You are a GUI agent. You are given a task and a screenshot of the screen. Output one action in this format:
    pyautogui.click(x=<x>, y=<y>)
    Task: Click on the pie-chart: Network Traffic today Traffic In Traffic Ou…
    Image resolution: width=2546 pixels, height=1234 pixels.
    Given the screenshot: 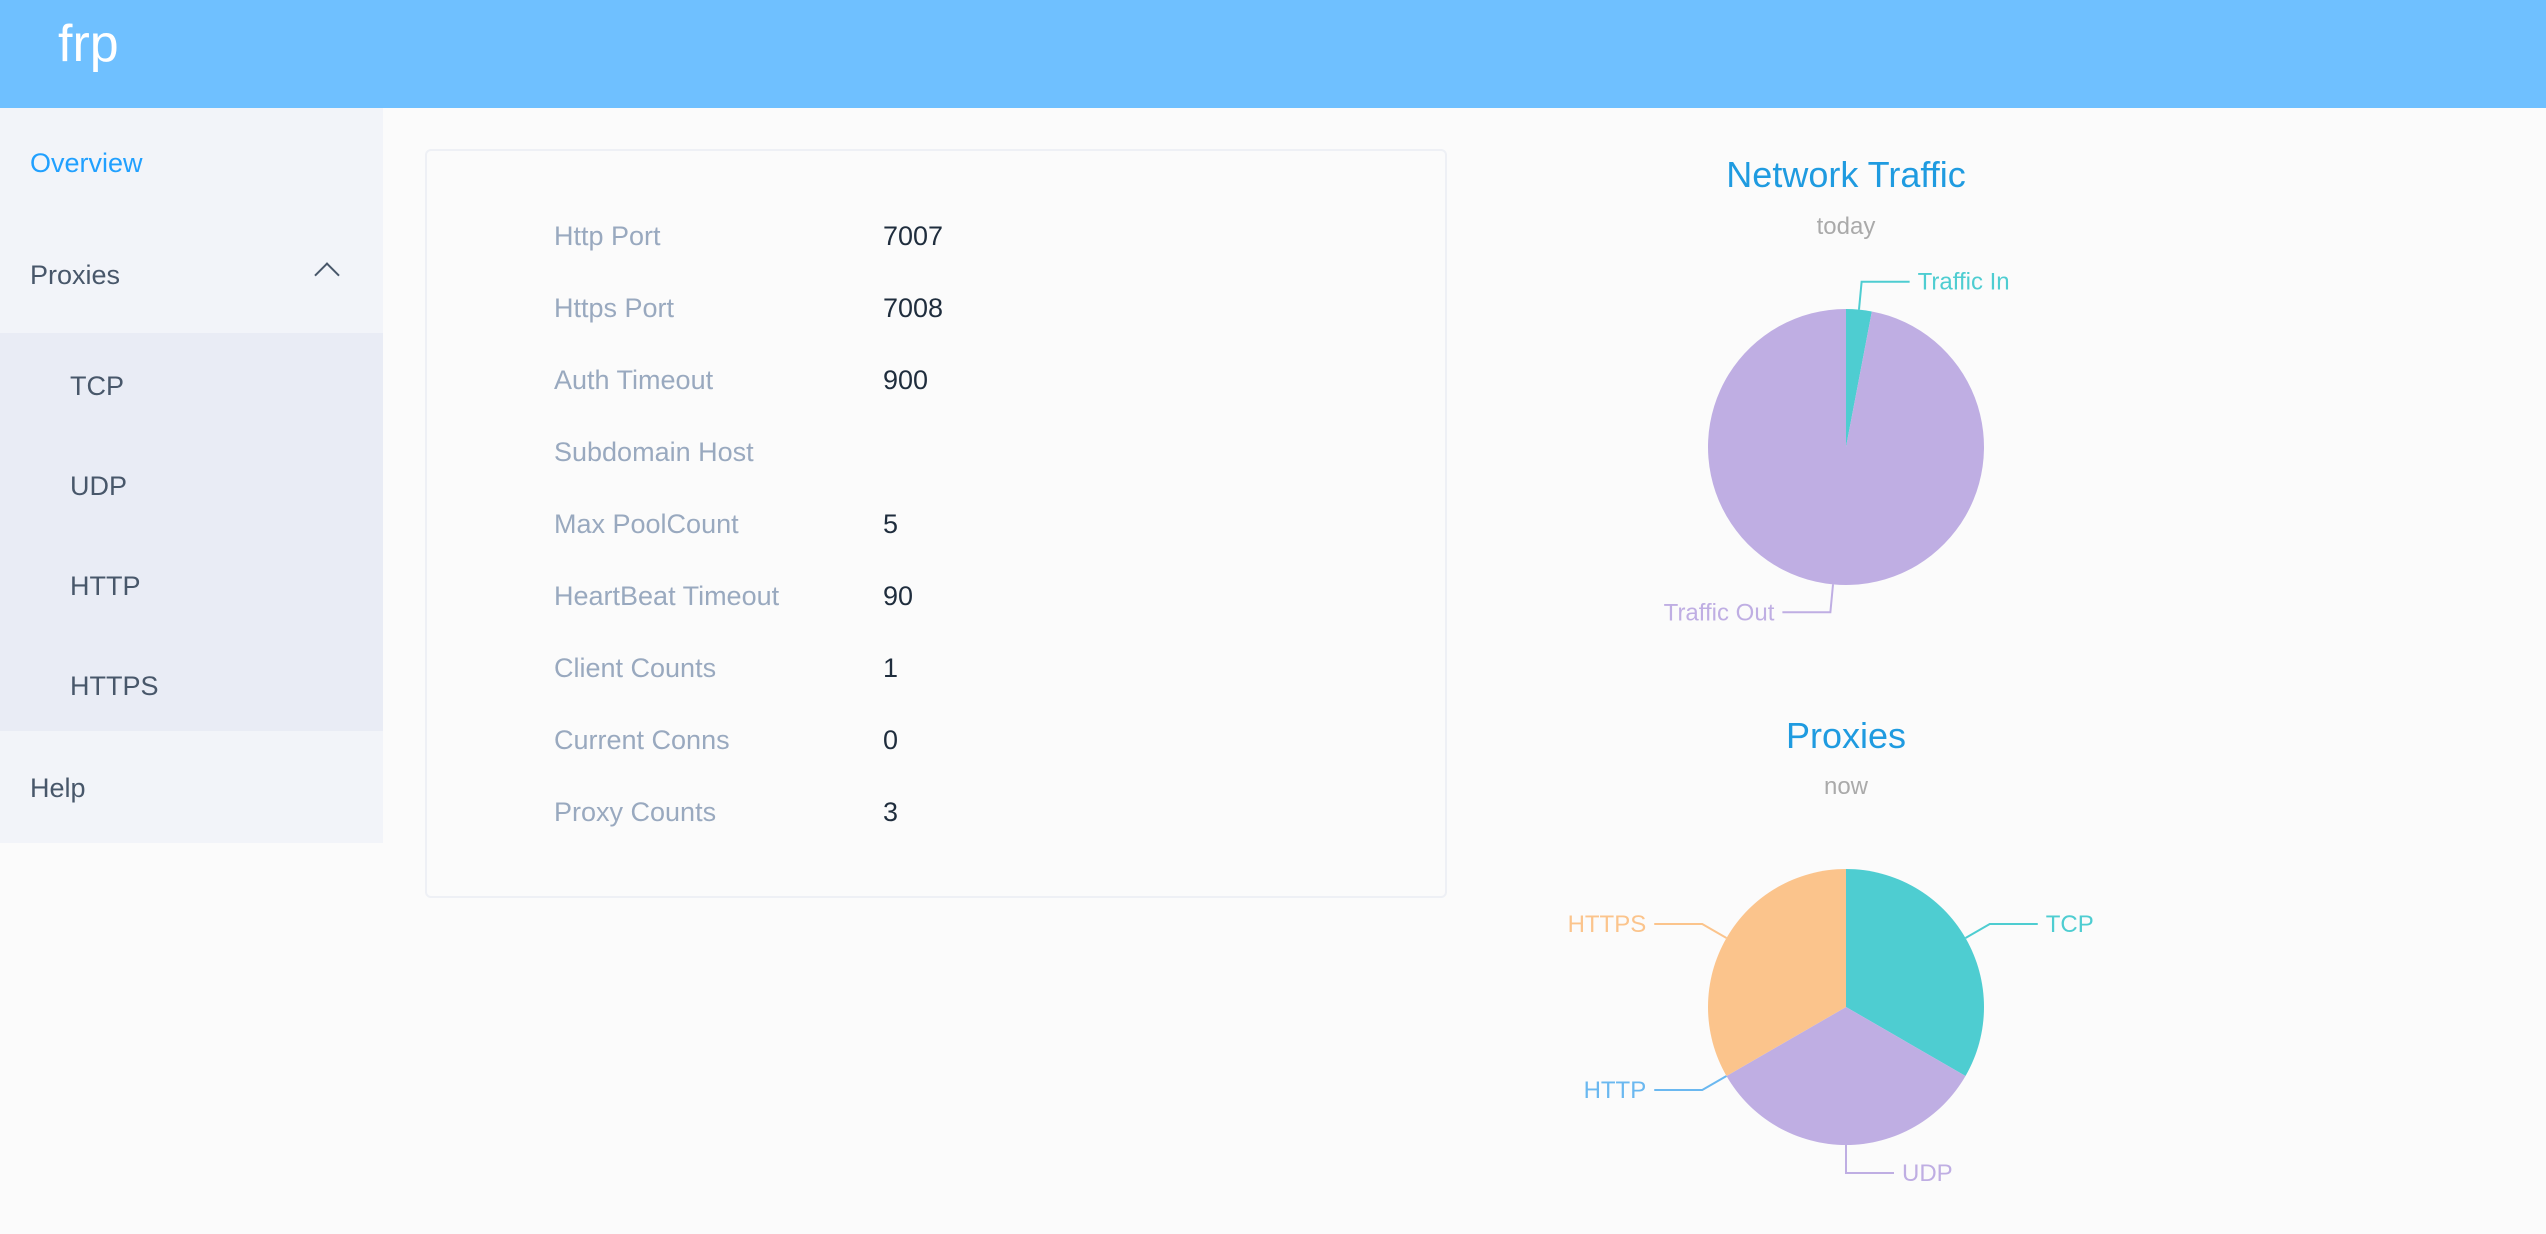 What is the action you would take?
    pyautogui.click(x=1837, y=390)
    